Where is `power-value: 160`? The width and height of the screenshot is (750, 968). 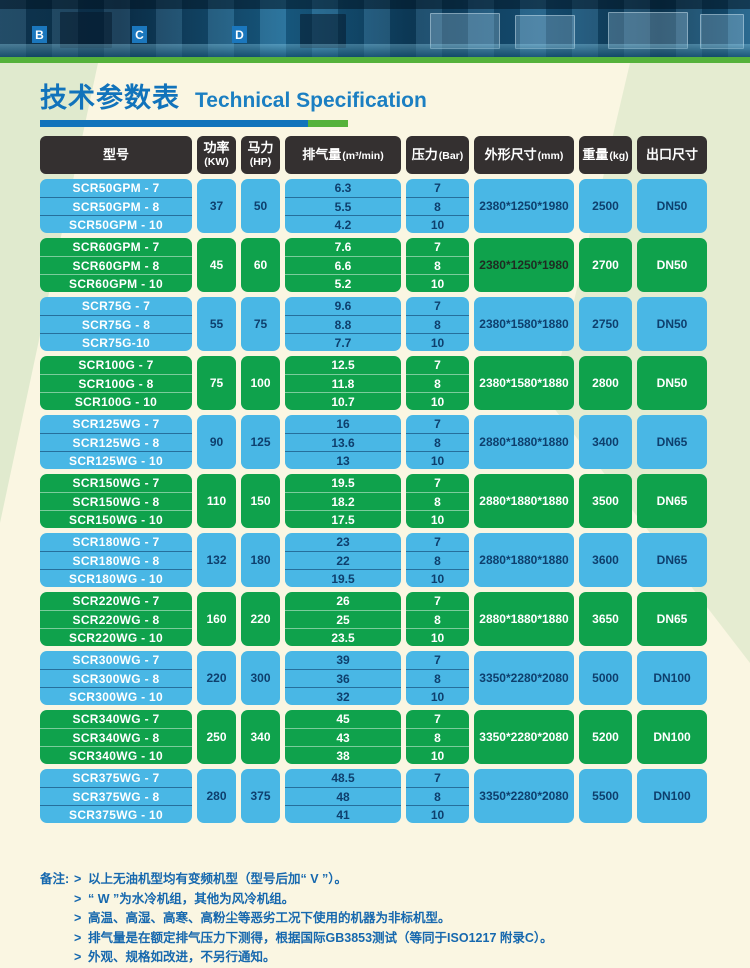
power-value: 160 is located at coordinates (216, 619).